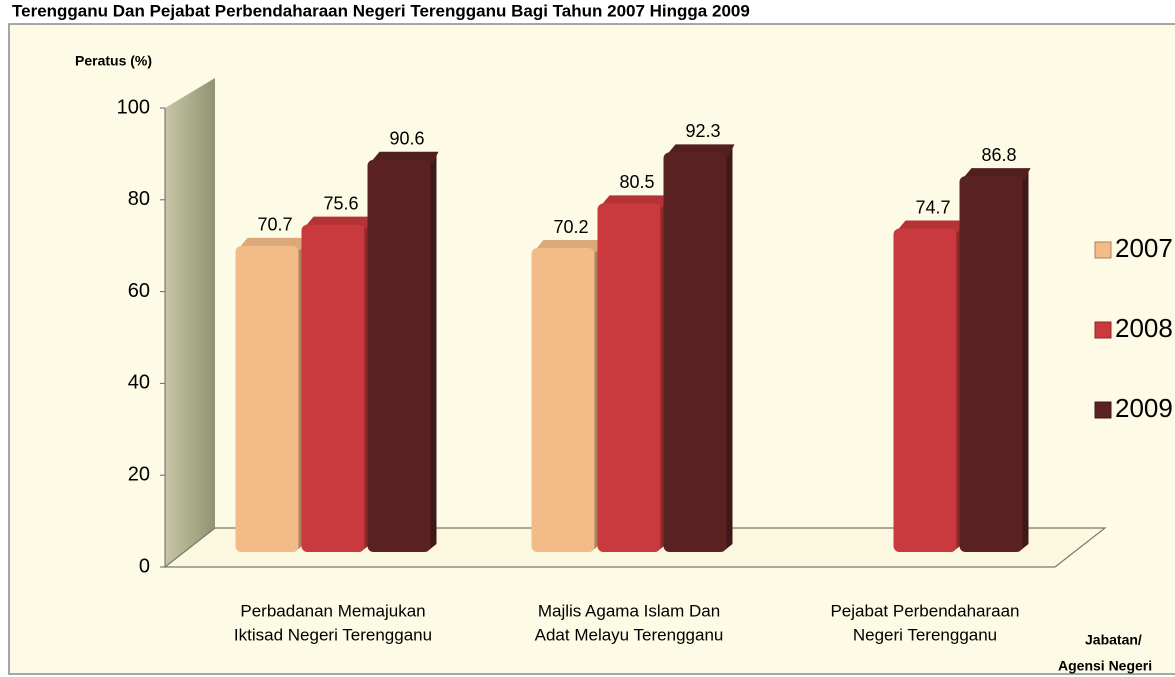 The image size is (1175, 677). Describe the element at coordinates (1113, 640) in the screenshot. I see `x-axis-label: Jabatan/` at that location.